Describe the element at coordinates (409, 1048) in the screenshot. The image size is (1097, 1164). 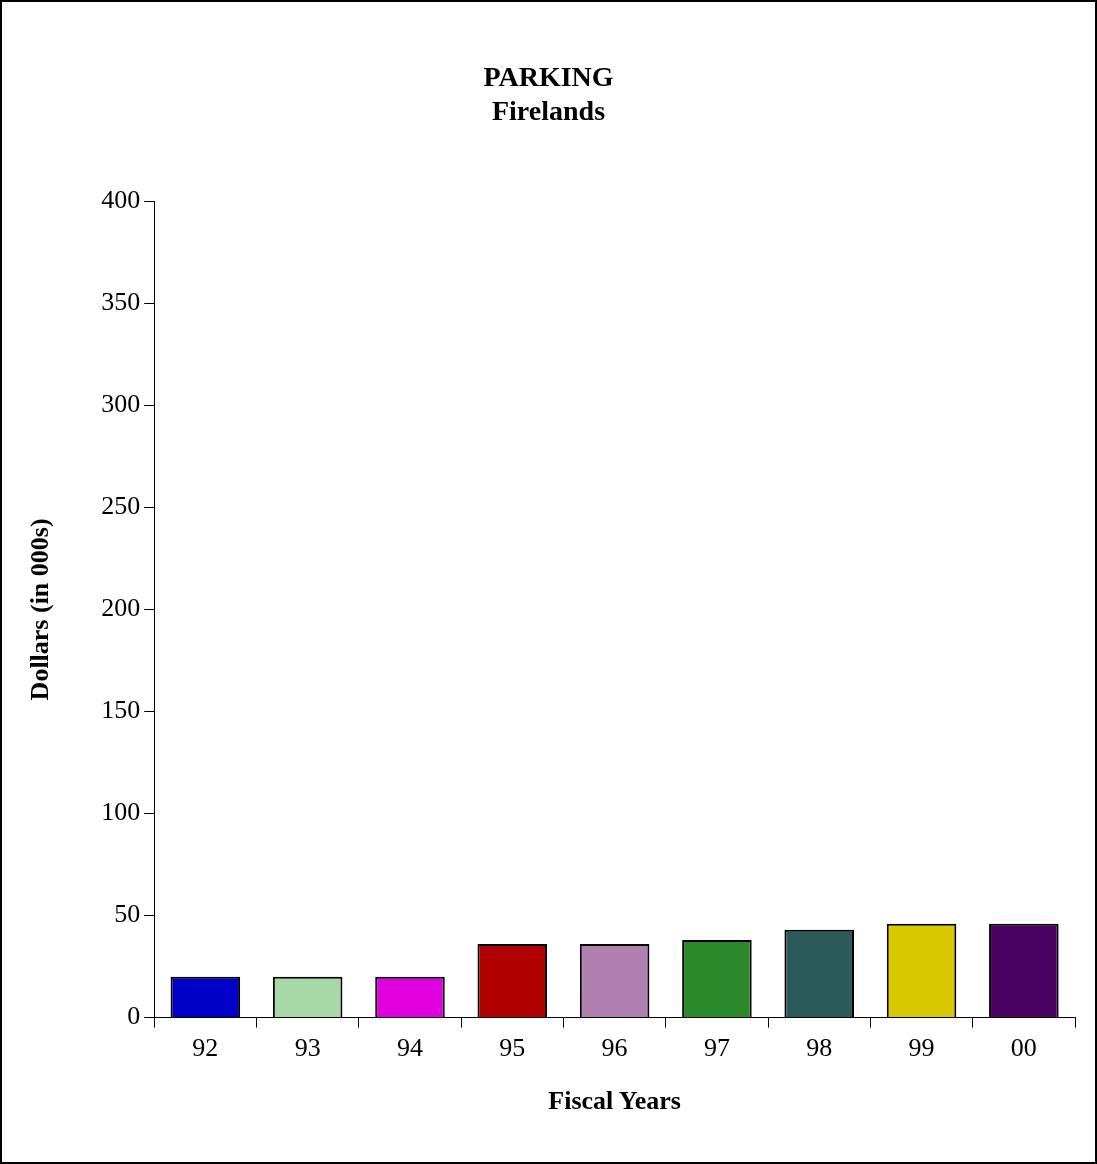
I see `x-tick-label: 94` at that location.